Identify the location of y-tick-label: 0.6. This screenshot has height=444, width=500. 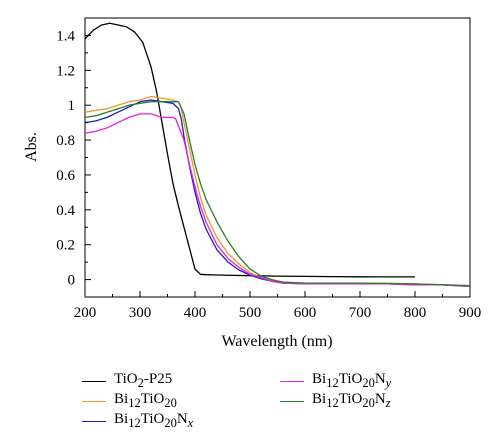
(65, 176).